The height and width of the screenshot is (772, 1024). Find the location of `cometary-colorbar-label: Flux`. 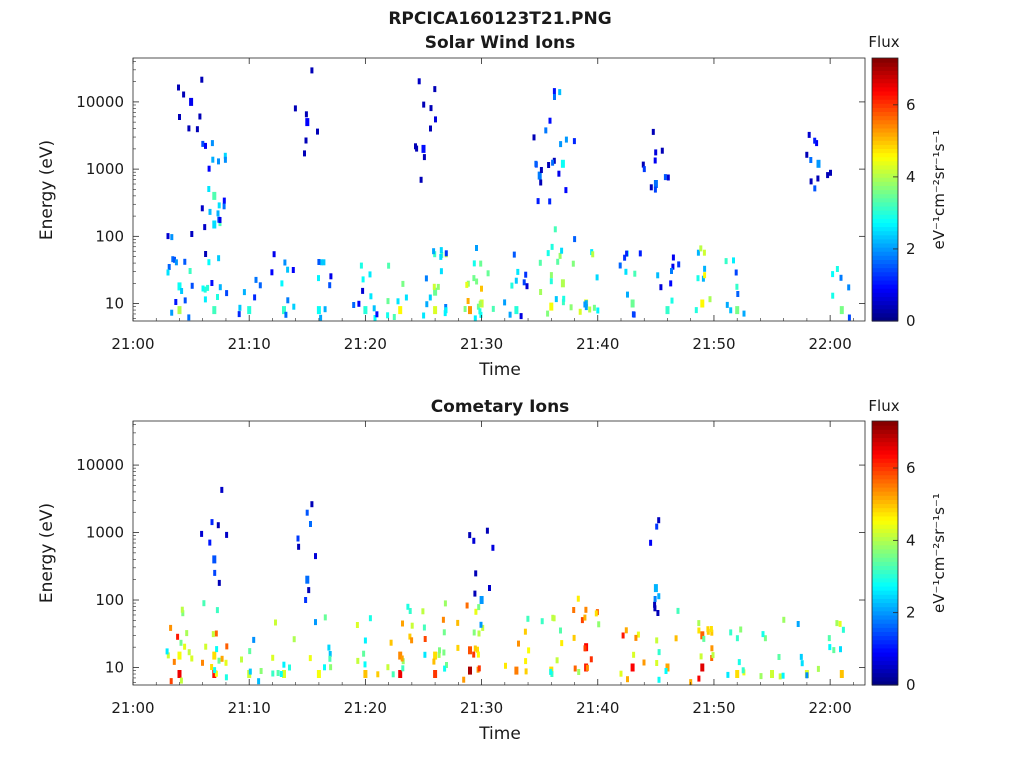

cometary-colorbar-label: Flux is located at coordinates (883, 406).